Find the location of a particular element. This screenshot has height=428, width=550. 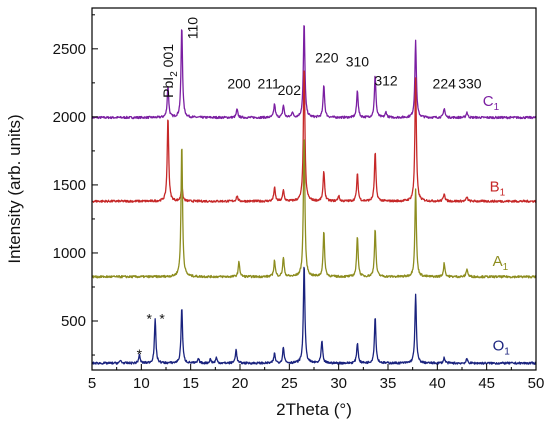

x-tick-label: 5 is located at coordinates (92, 383).